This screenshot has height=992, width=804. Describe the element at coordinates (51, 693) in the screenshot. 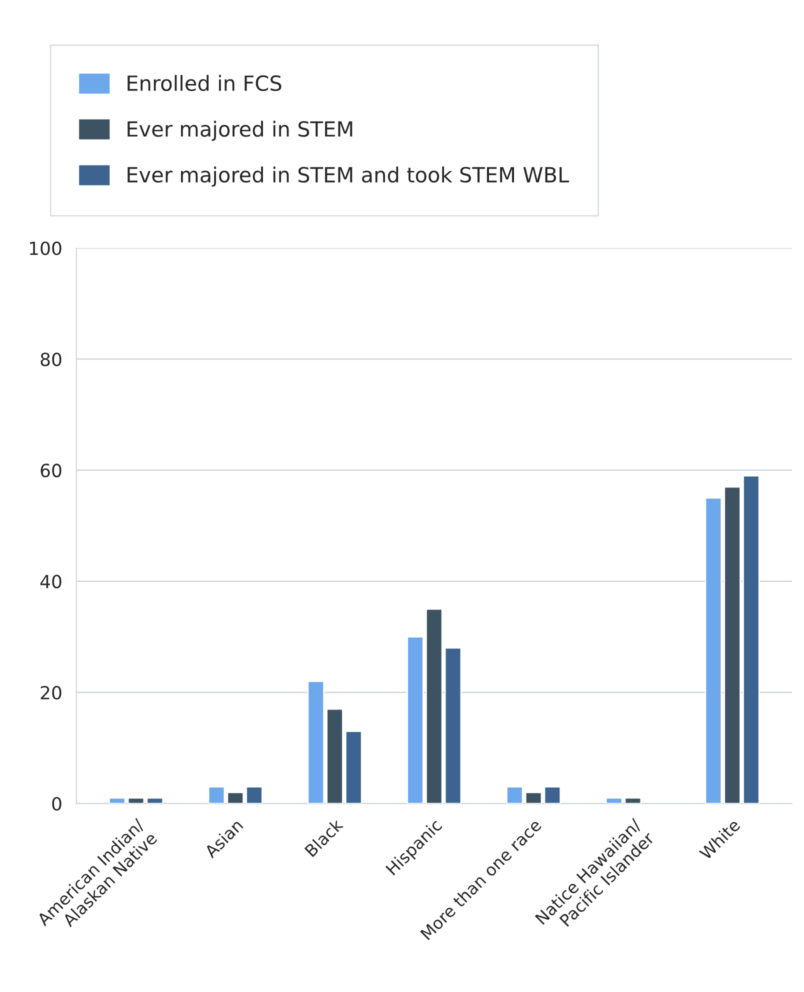

I see `y-tick-label: 20` at that location.